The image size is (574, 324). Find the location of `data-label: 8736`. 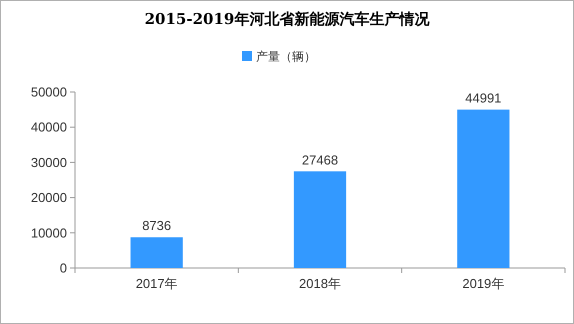

data-label: 8736 is located at coordinates (157, 226).